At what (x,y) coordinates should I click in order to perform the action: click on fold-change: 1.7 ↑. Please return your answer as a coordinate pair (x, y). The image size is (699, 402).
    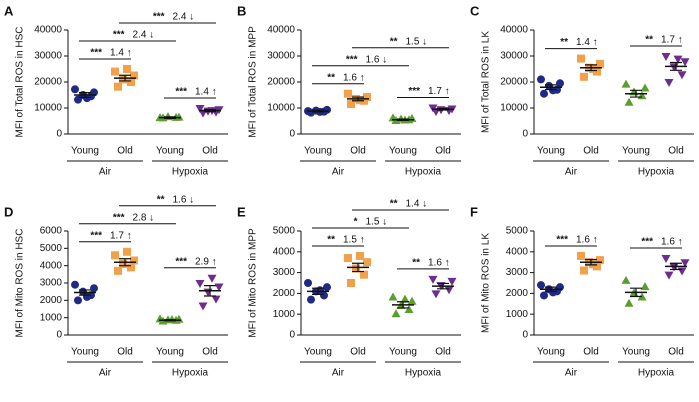
    Looking at the image, I should click on (439, 91).